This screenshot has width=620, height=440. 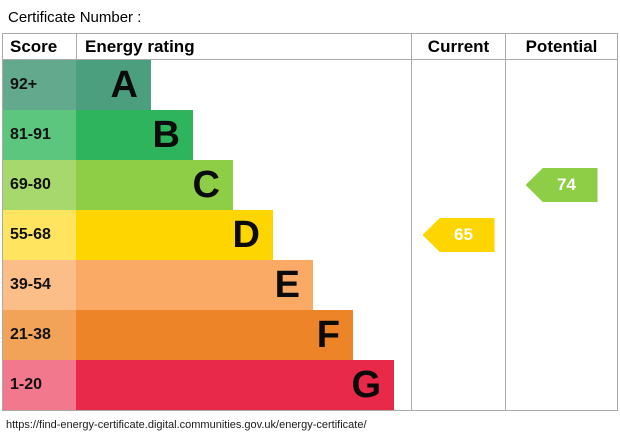 I want to click on header-potential: Potential, so click(x=561, y=46).